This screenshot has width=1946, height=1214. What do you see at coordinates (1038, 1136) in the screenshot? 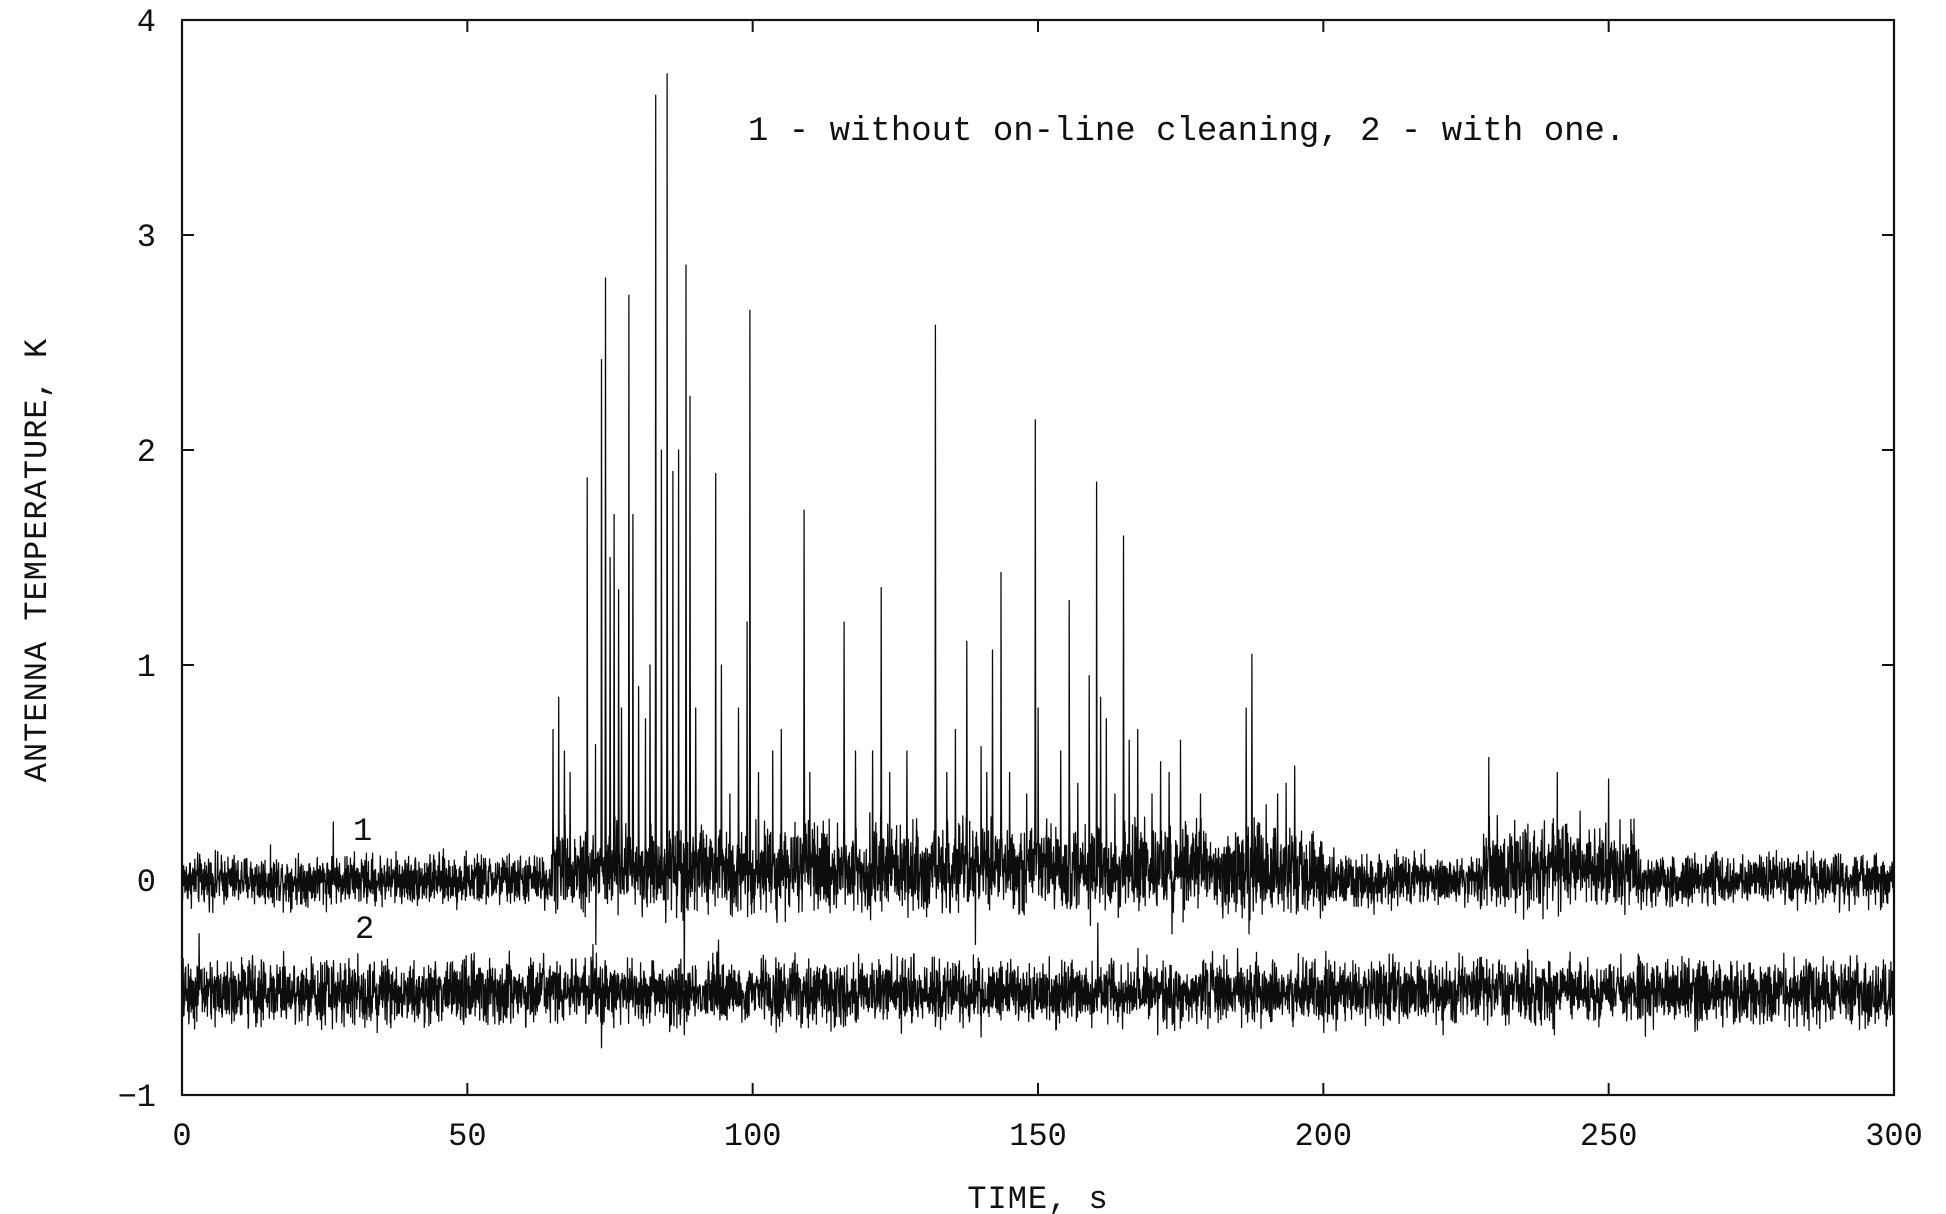
I see `x-tick-label: 150` at bounding box center [1038, 1136].